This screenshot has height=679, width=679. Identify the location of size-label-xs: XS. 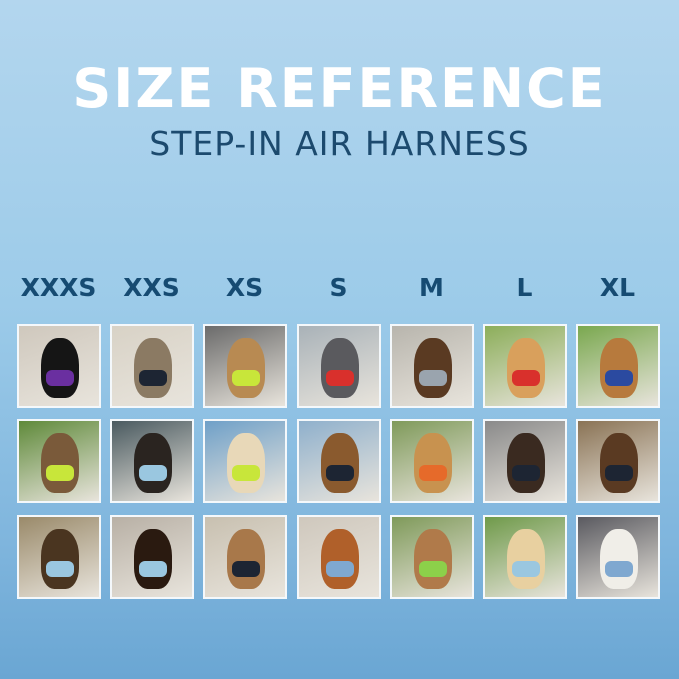
(244, 287).